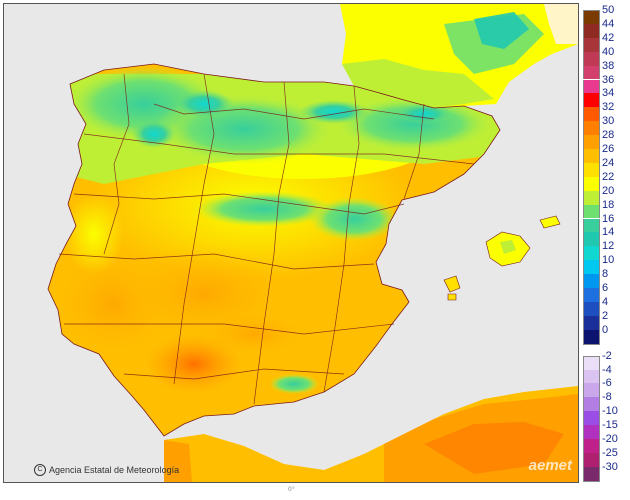 The width and height of the screenshot is (630, 500). I want to click on legend-label: 8, so click(605, 274).